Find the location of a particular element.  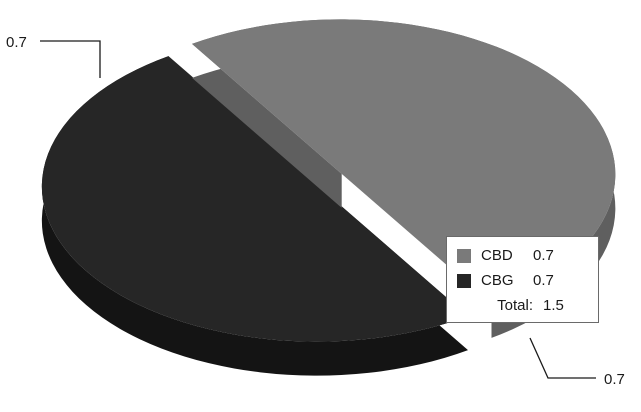

legend-label-cbd: CBD is located at coordinates (507, 255).